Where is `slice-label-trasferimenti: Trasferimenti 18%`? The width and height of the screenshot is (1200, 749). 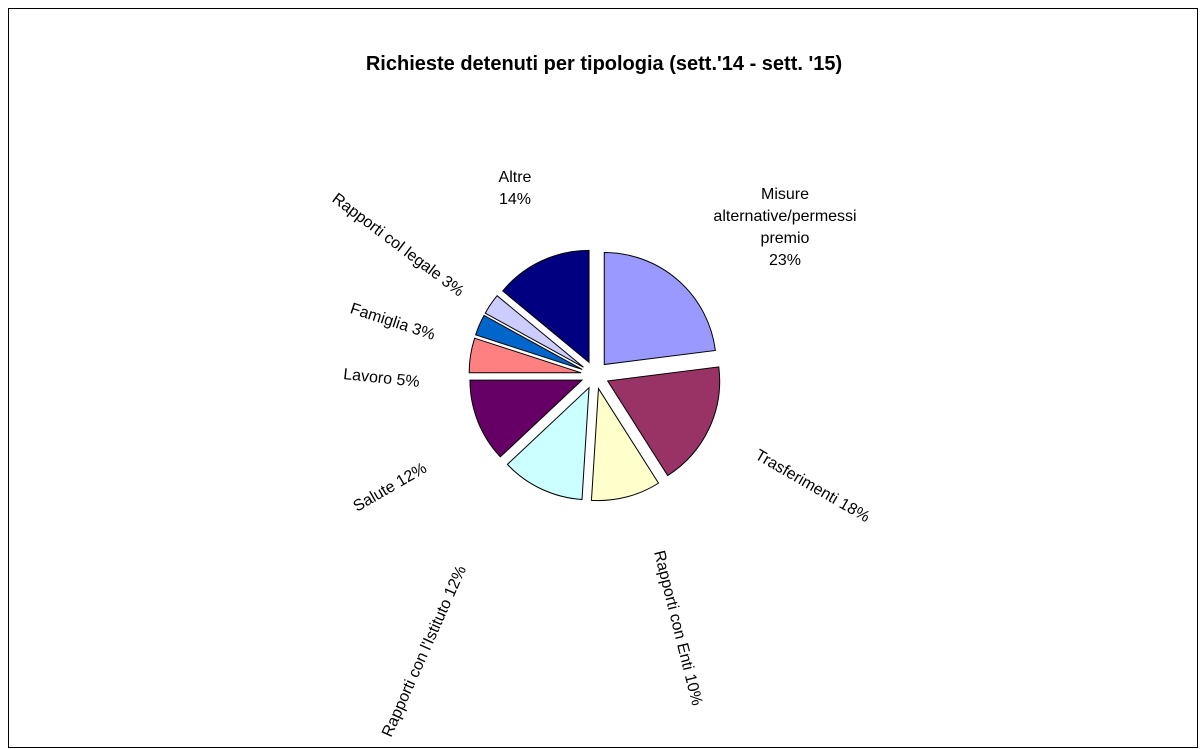
slice-label-trasferimenti: Trasferimenti 18% is located at coordinates (812, 486).